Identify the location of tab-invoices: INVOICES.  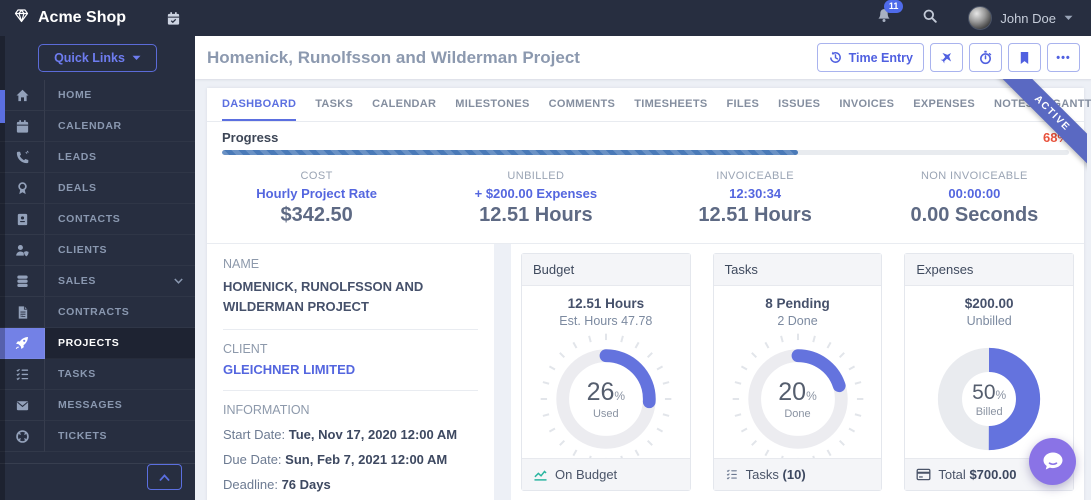
(867, 104).